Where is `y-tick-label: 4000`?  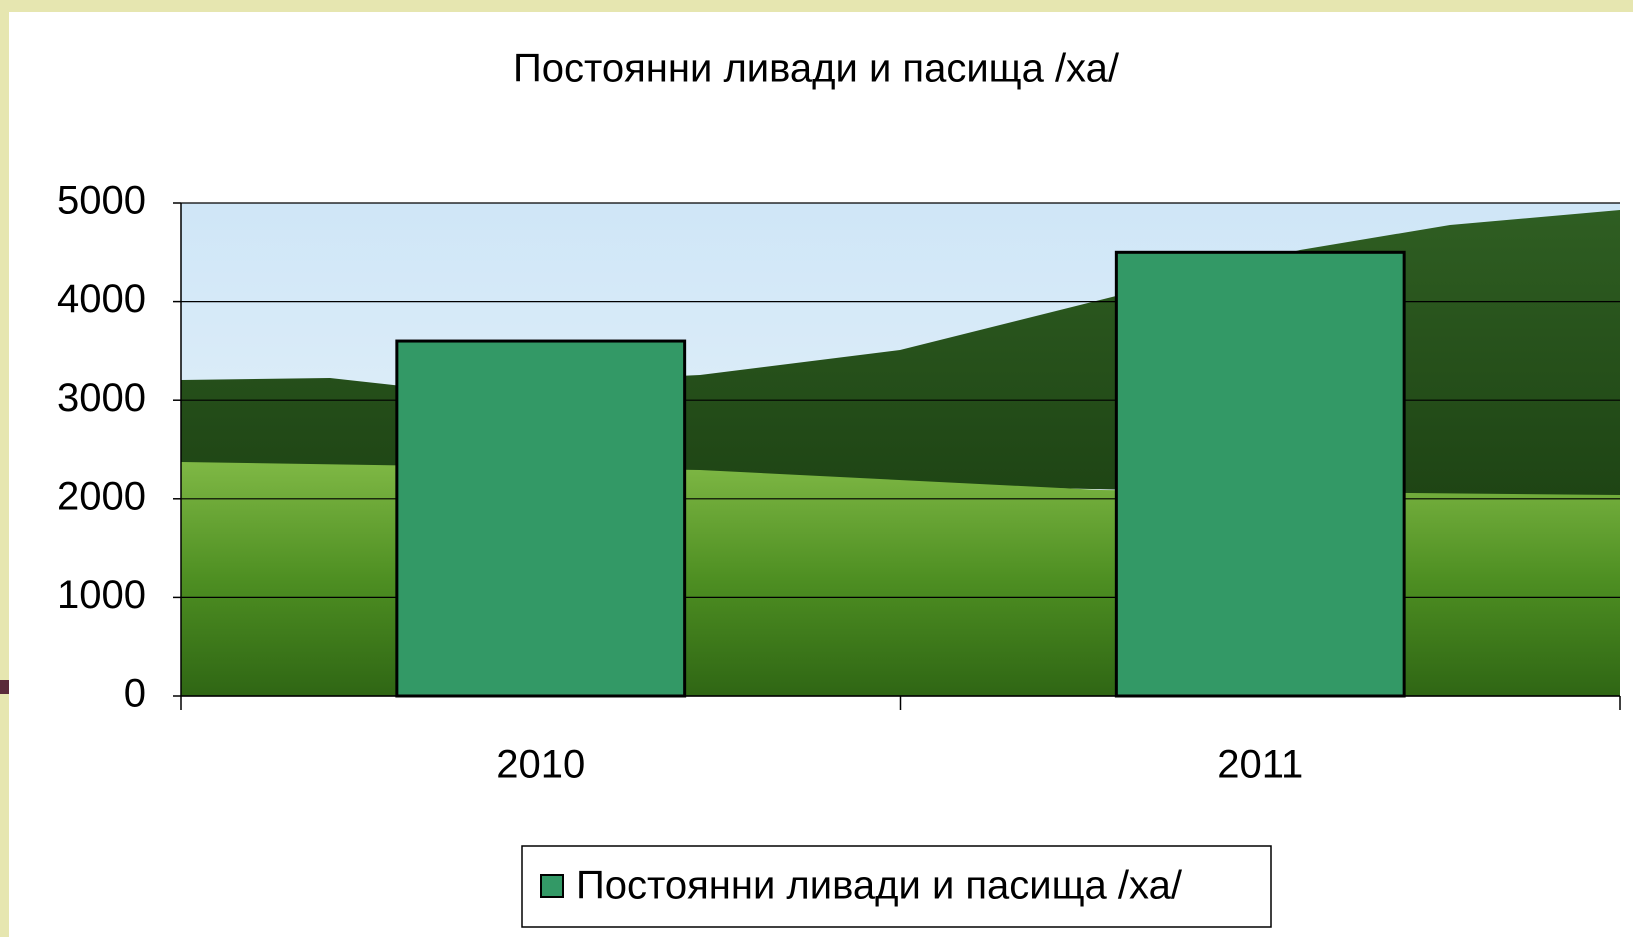
y-tick-label: 4000 is located at coordinates (101, 299).